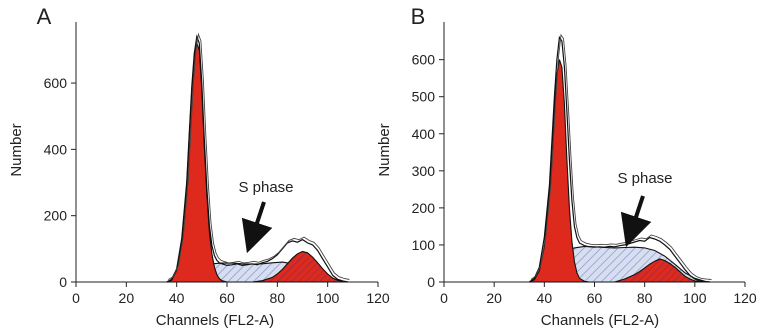 Image resolution: width=760 pixels, height=331 pixels. What do you see at coordinates (644, 178) in the screenshot?
I see `panel-b-annotation: S phase` at bounding box center [644, 178].